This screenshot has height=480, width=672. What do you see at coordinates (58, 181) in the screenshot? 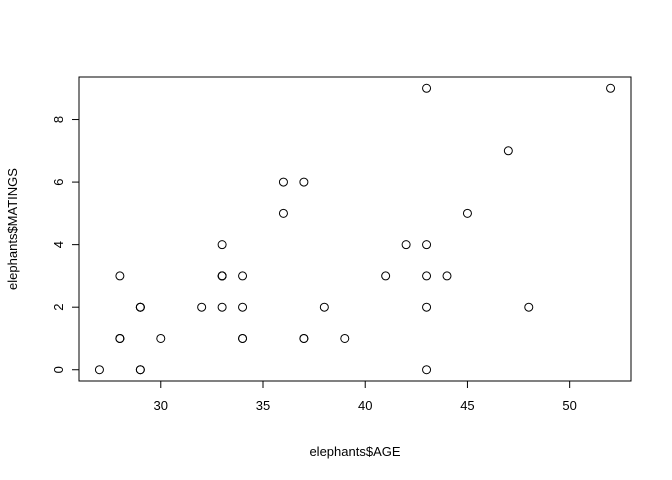
I see `y-tick-label: 6` at bounding box center [58, 181].